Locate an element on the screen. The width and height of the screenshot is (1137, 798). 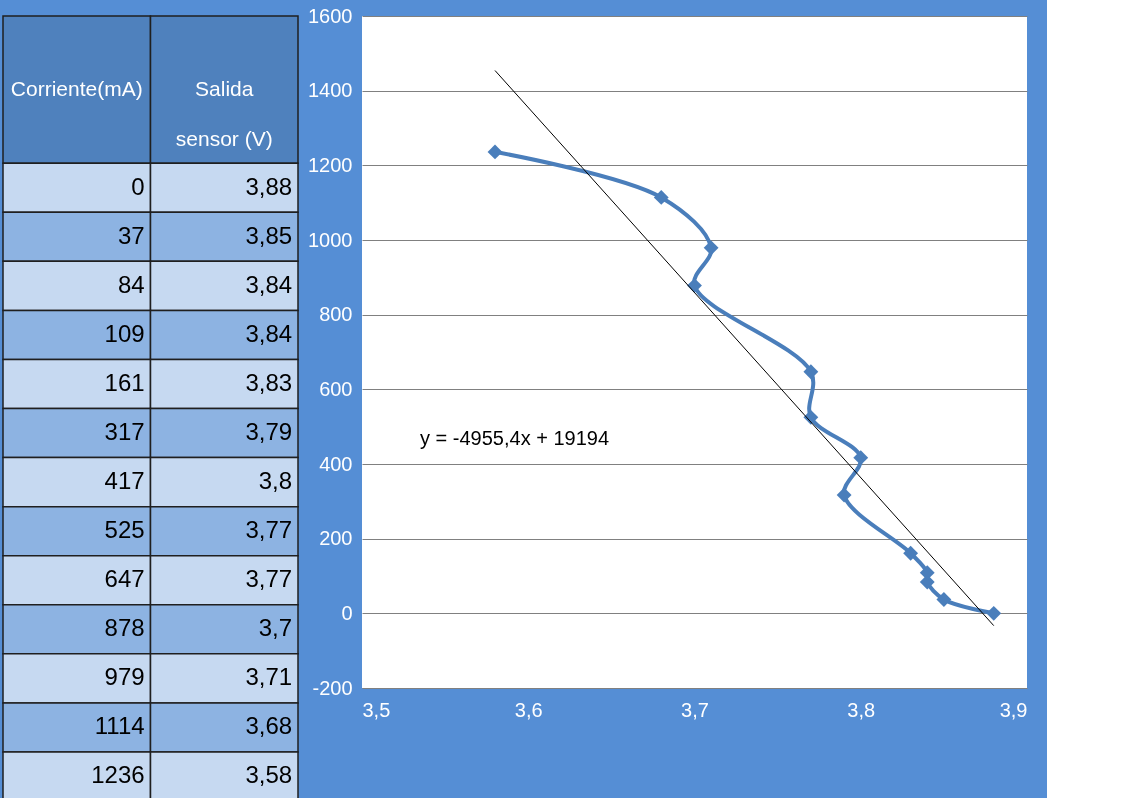
y-tick-label: 1400 is located at coordinates (330, 90).